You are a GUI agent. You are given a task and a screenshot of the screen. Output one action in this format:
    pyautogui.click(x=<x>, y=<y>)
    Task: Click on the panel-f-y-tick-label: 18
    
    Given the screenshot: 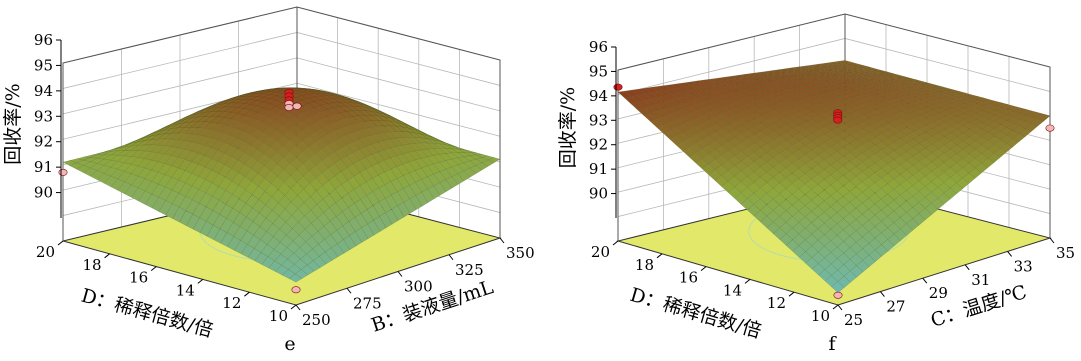 What is the action you would take?
    pyautogui.click(x=644, y=265)
    